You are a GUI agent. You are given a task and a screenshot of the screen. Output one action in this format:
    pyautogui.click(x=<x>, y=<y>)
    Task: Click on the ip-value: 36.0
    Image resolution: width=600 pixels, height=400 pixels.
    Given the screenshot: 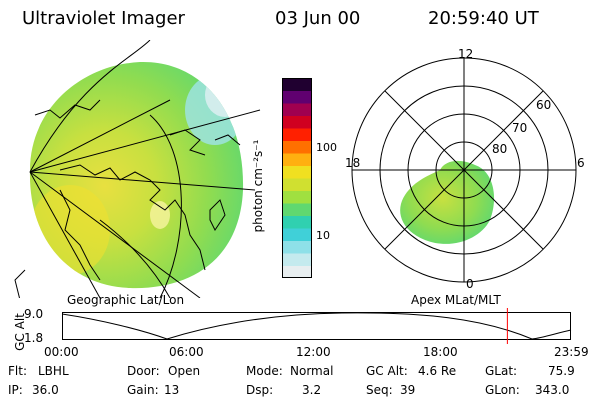 What is the action you would take?
    pyautogui.click(x=45, y=390)
    